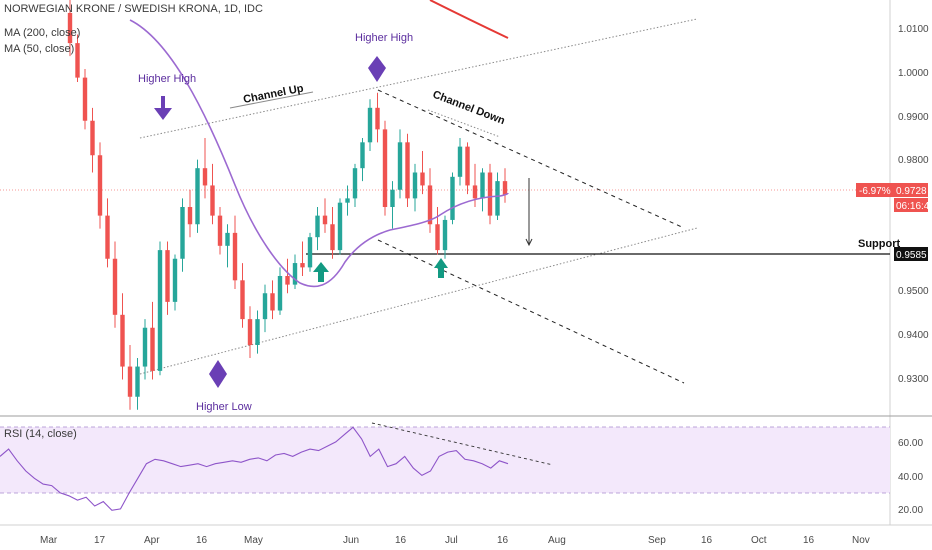  What do you see at coordinates (913, 29) in the screenshot?
I see `price-tick: 1.0100` at bounding box center [913, 29].